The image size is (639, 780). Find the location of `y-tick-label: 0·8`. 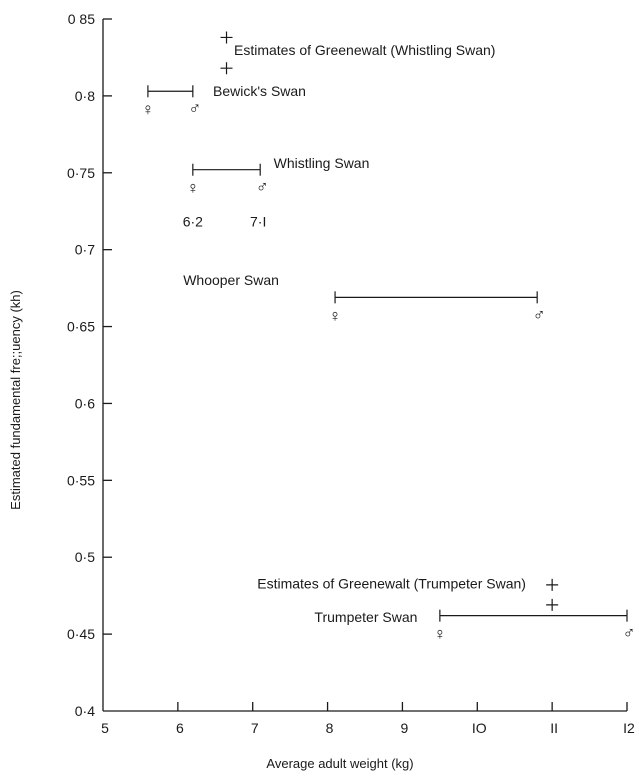

y-tick-label: 0·8 is located at coordinates (85, 96).